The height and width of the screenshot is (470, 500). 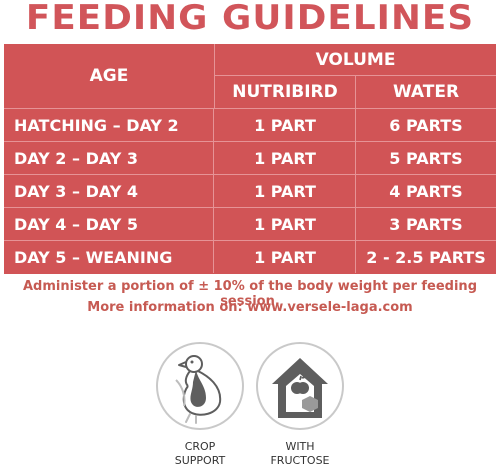 I want to click on with-fructose-badge, so click(x=300, y=386).